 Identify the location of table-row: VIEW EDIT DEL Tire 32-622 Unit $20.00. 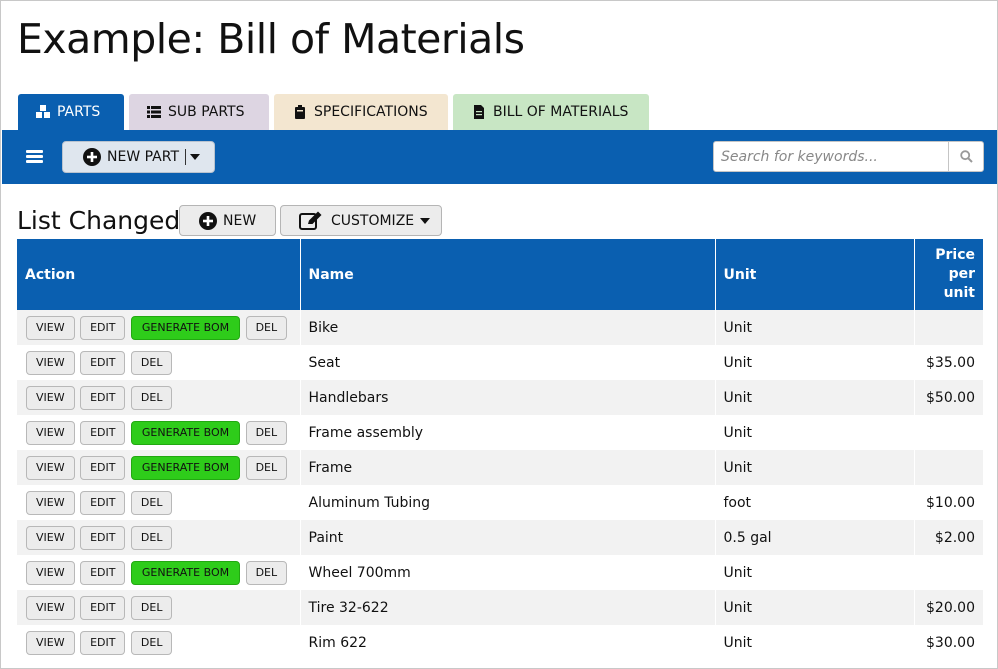
(500, 607).